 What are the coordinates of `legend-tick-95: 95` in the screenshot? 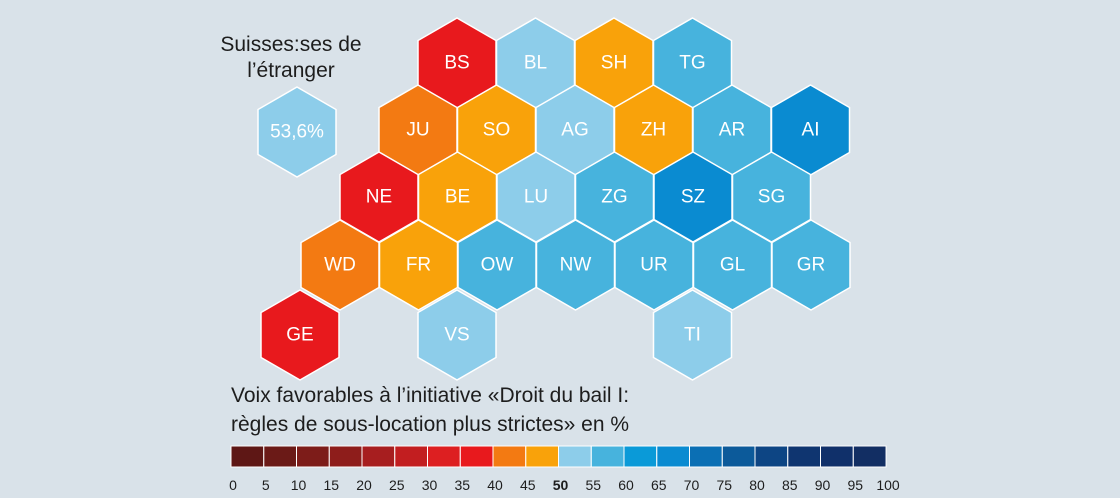 It's located at (856, 485).